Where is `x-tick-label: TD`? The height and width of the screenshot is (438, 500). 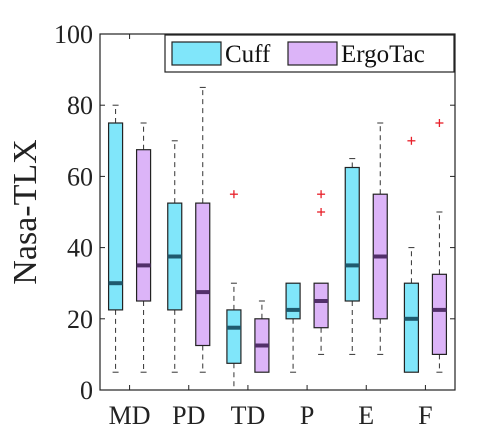 x-tick-label: TD is located at coordinates (248, 415).